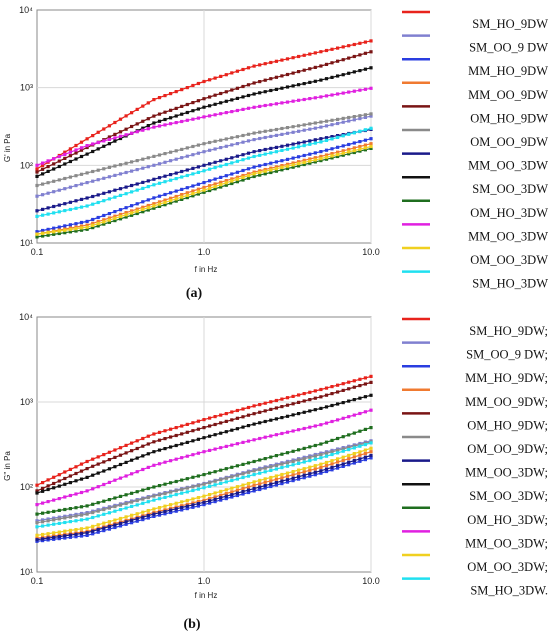  I want to click on series-sm-ho-9dw-, so click(204, 430).